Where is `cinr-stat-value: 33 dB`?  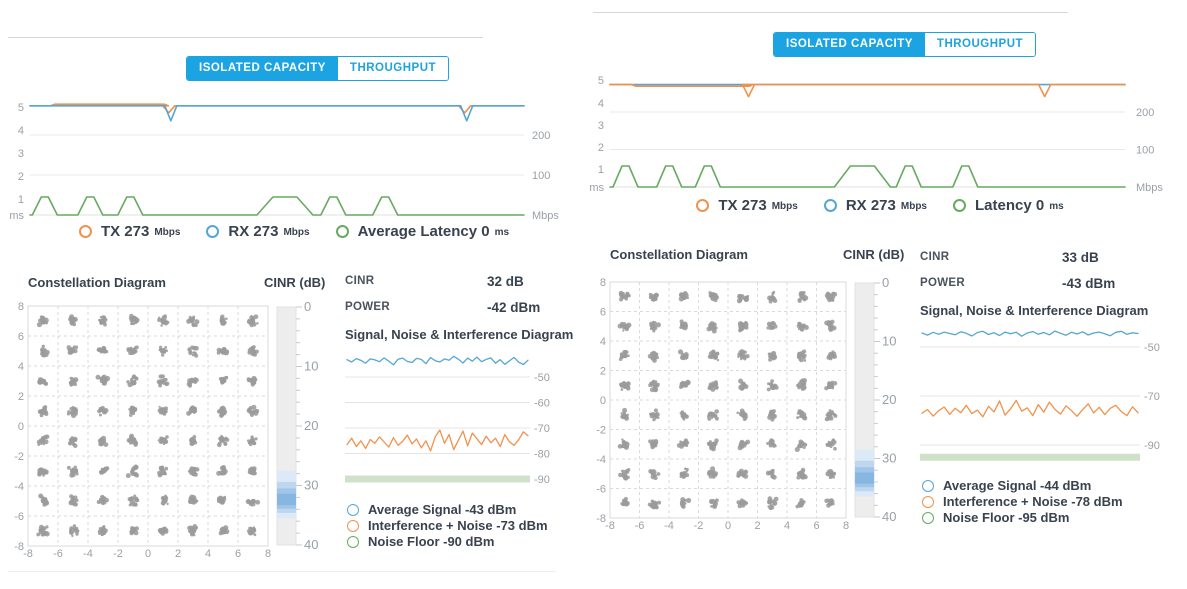
cinr-stat-value: 33 dB is located at coordinates (1080, 257).